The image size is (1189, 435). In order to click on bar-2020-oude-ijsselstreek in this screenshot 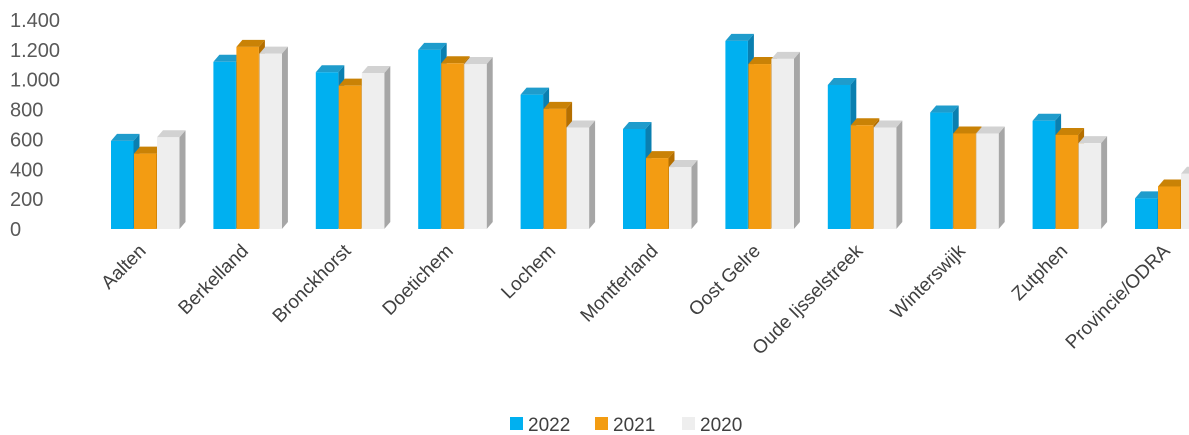, I will do `click(888, 174)`.